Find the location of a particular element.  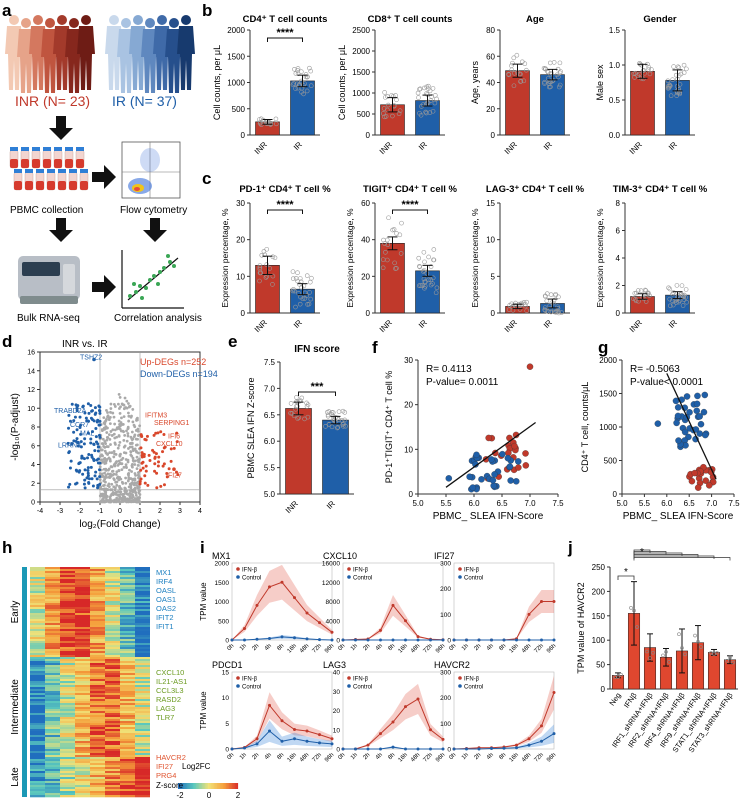

ifn-point is located at coordinates (405, 707).